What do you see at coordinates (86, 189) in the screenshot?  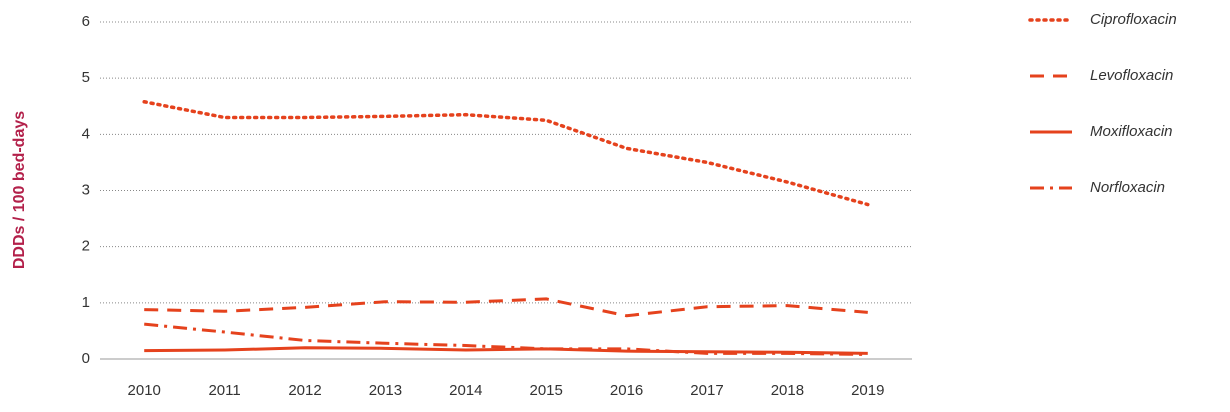 I see `y-tick-label: 3` at bounding box center [86, 189].